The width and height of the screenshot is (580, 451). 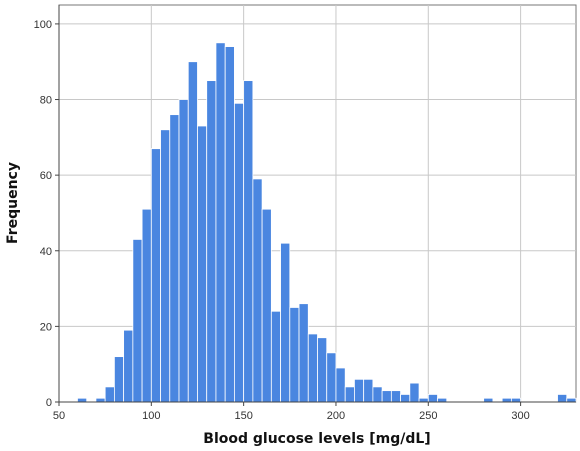 I want to click on x-tick-label: 200, so click(x=336, y=416).